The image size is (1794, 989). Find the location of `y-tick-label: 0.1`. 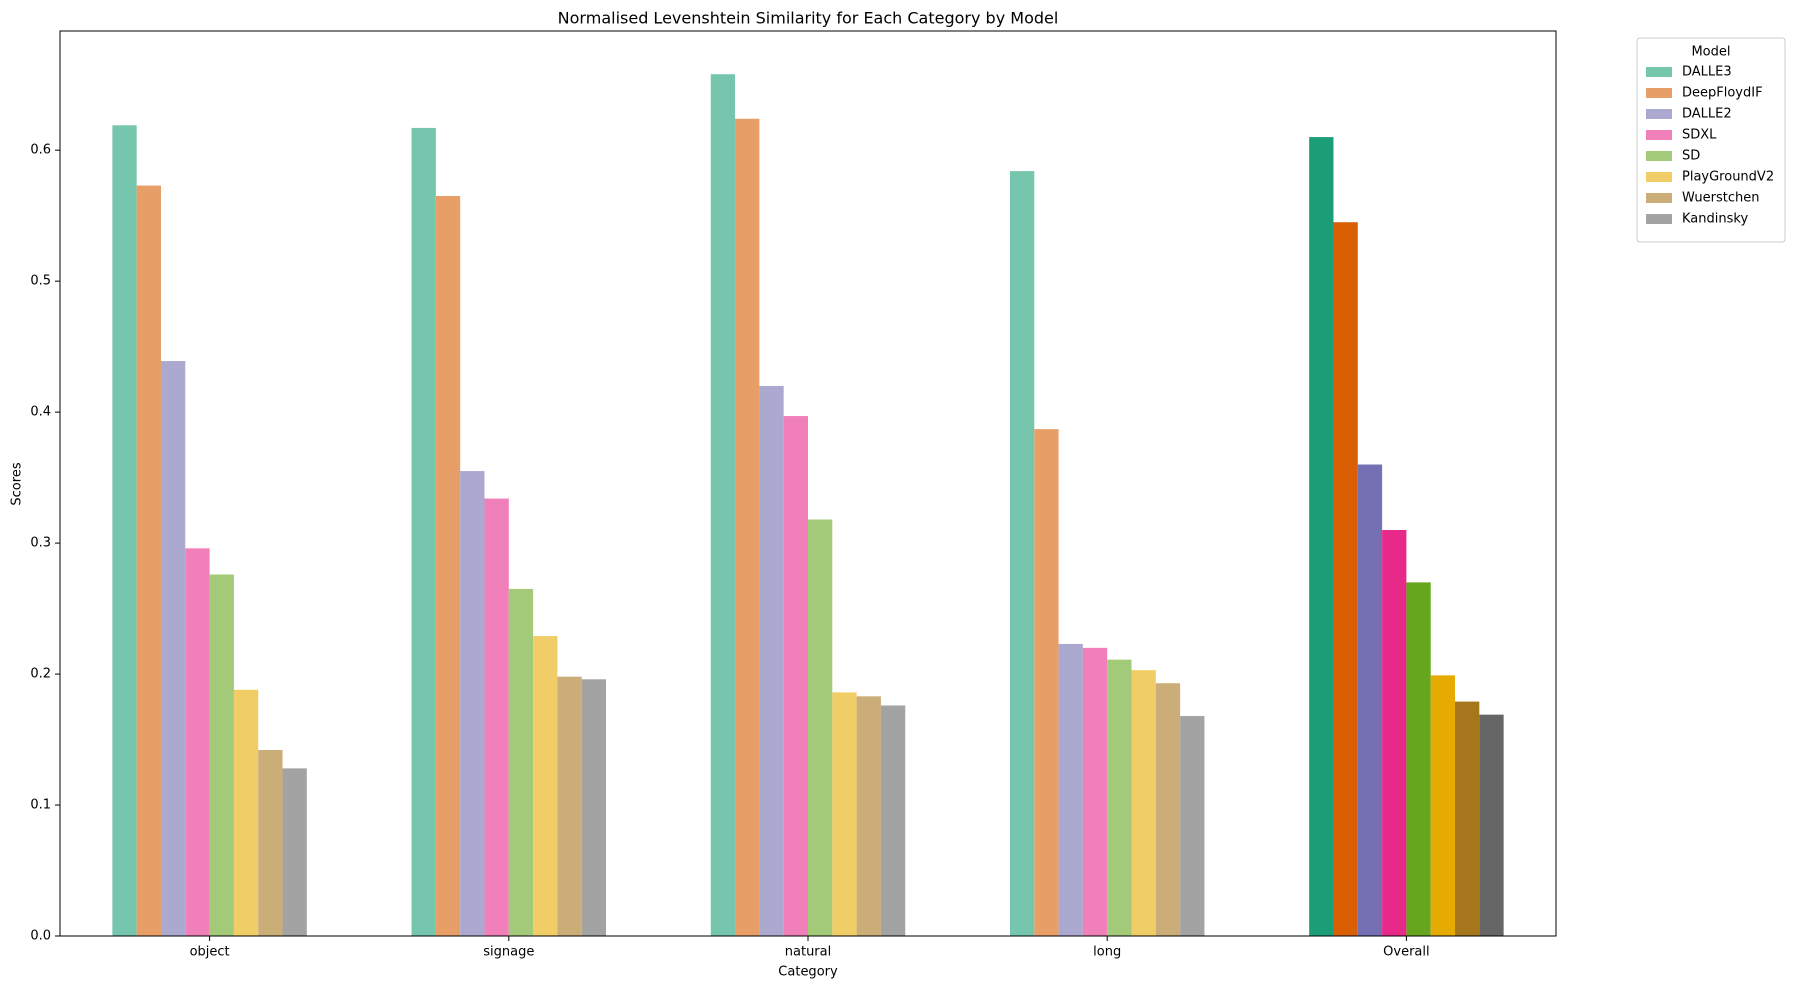

y-tick-label: 0.1 is located at coordinates (40, 805).